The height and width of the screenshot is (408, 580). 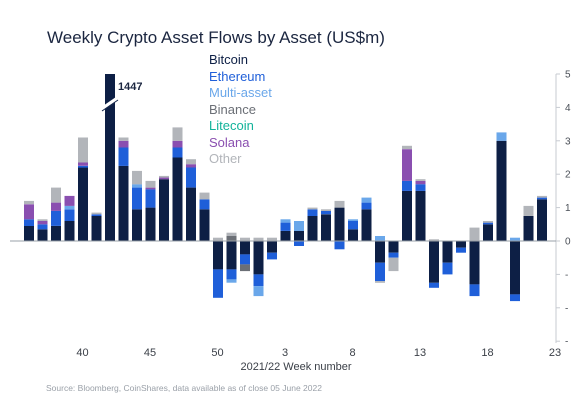 What do you see at coordinates (82, 353) in the screenshot?
I see `x-tick-label: 40` at bounding box center [82, 353].